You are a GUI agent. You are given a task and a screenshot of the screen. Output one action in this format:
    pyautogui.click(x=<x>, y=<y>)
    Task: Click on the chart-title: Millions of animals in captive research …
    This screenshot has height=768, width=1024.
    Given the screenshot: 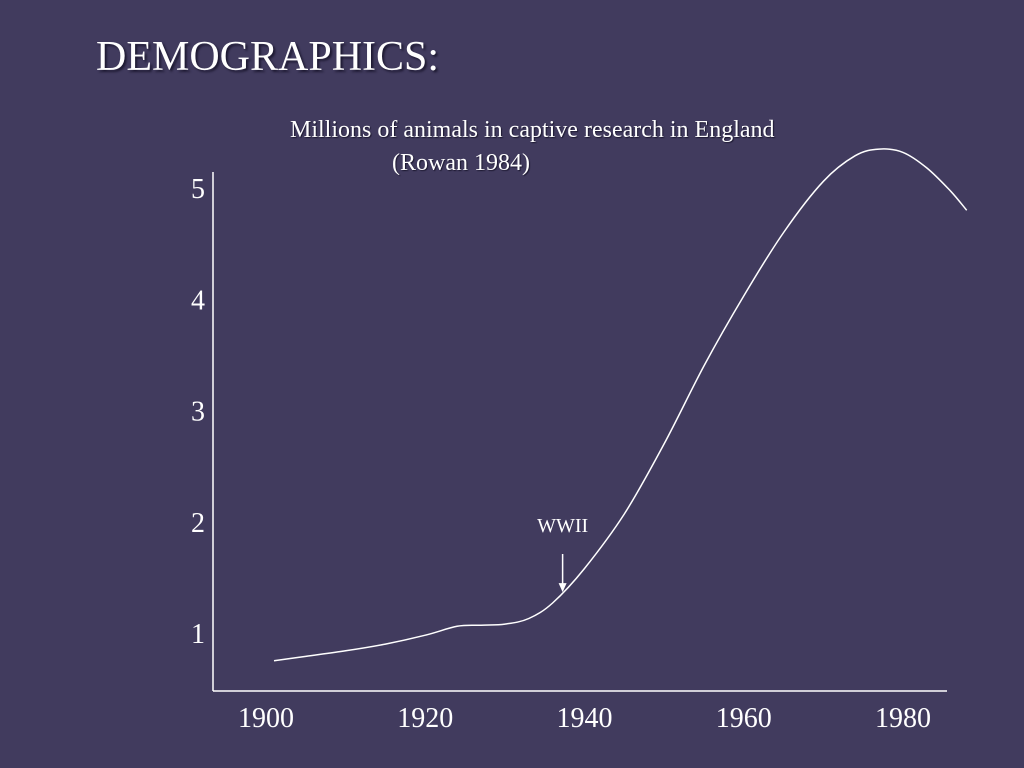 What is the action you would take?
    pyautogui.click(x=532, y=130)
    